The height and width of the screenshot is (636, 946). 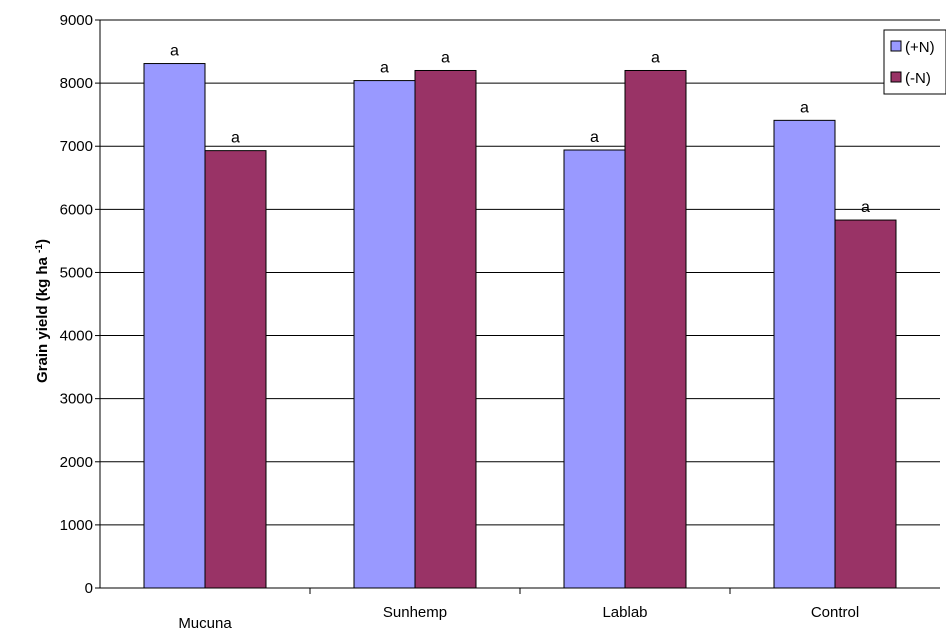 I want to click on y-tick-label: 3000, so click(x=76, y=399).